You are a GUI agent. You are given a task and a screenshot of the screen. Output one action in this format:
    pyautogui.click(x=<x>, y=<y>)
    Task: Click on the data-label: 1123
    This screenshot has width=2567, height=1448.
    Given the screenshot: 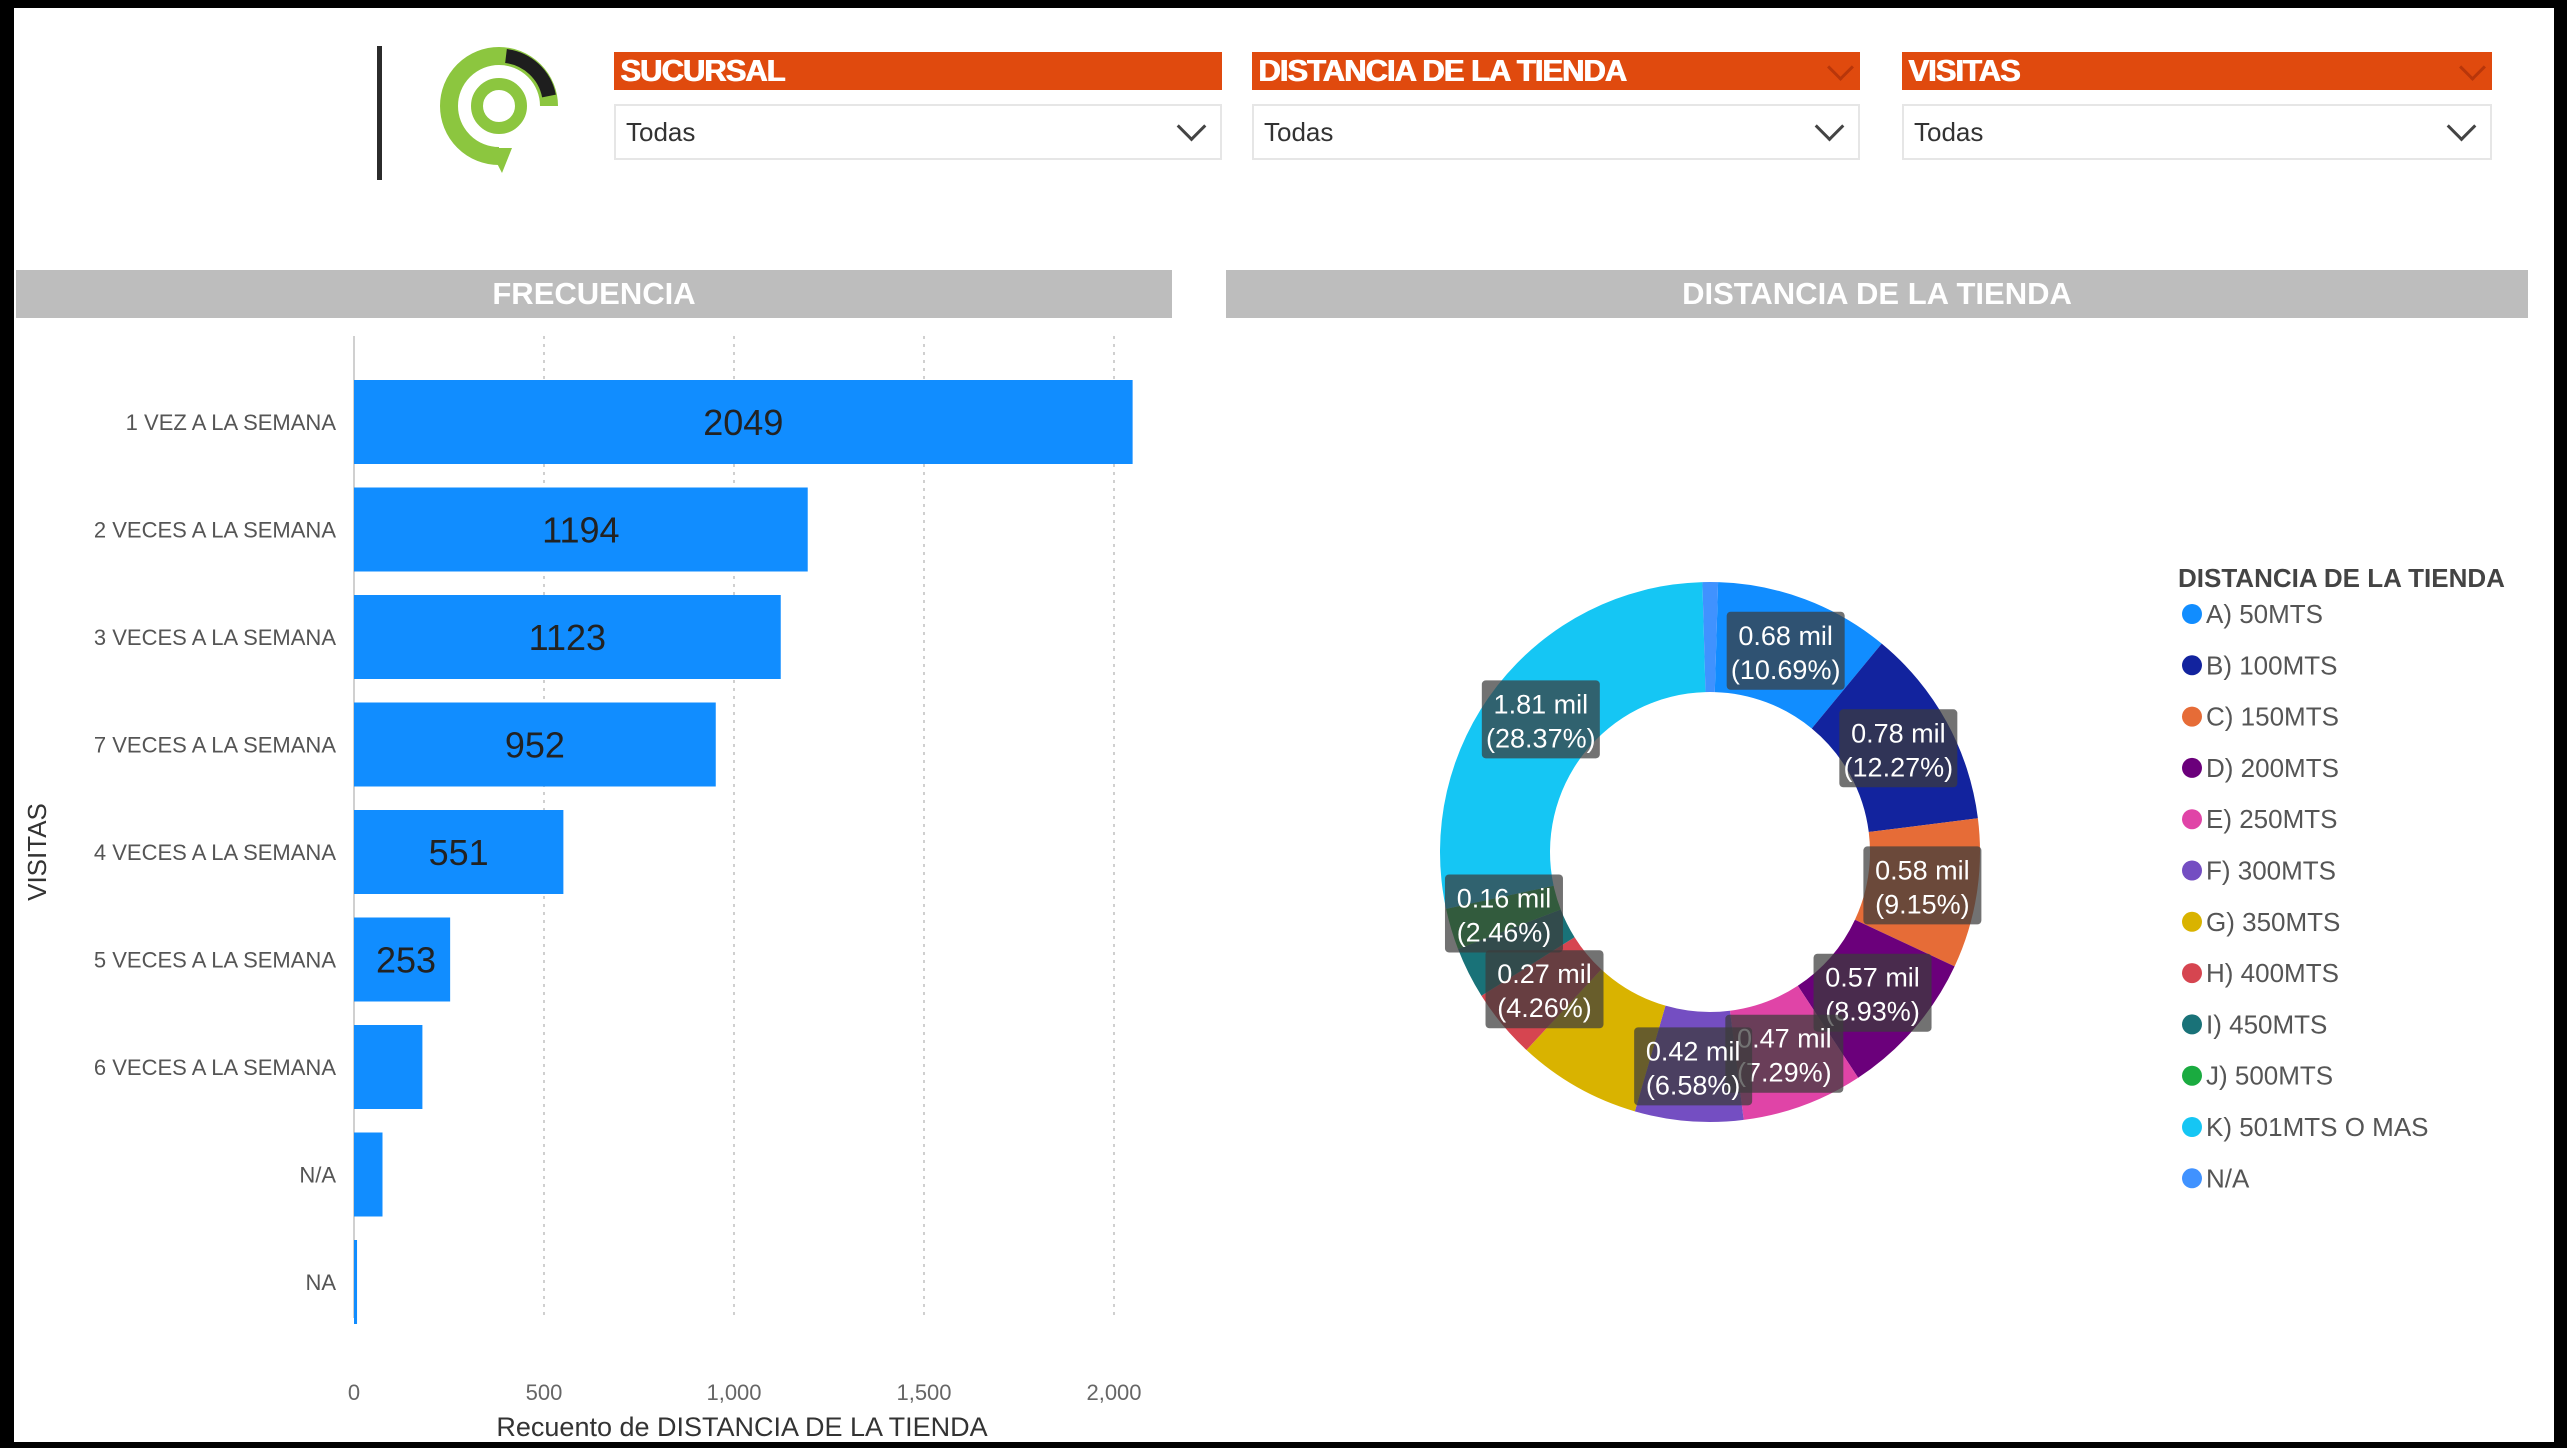 What is the action you would take?
    pyautogui.click(x=567, y=637)
    